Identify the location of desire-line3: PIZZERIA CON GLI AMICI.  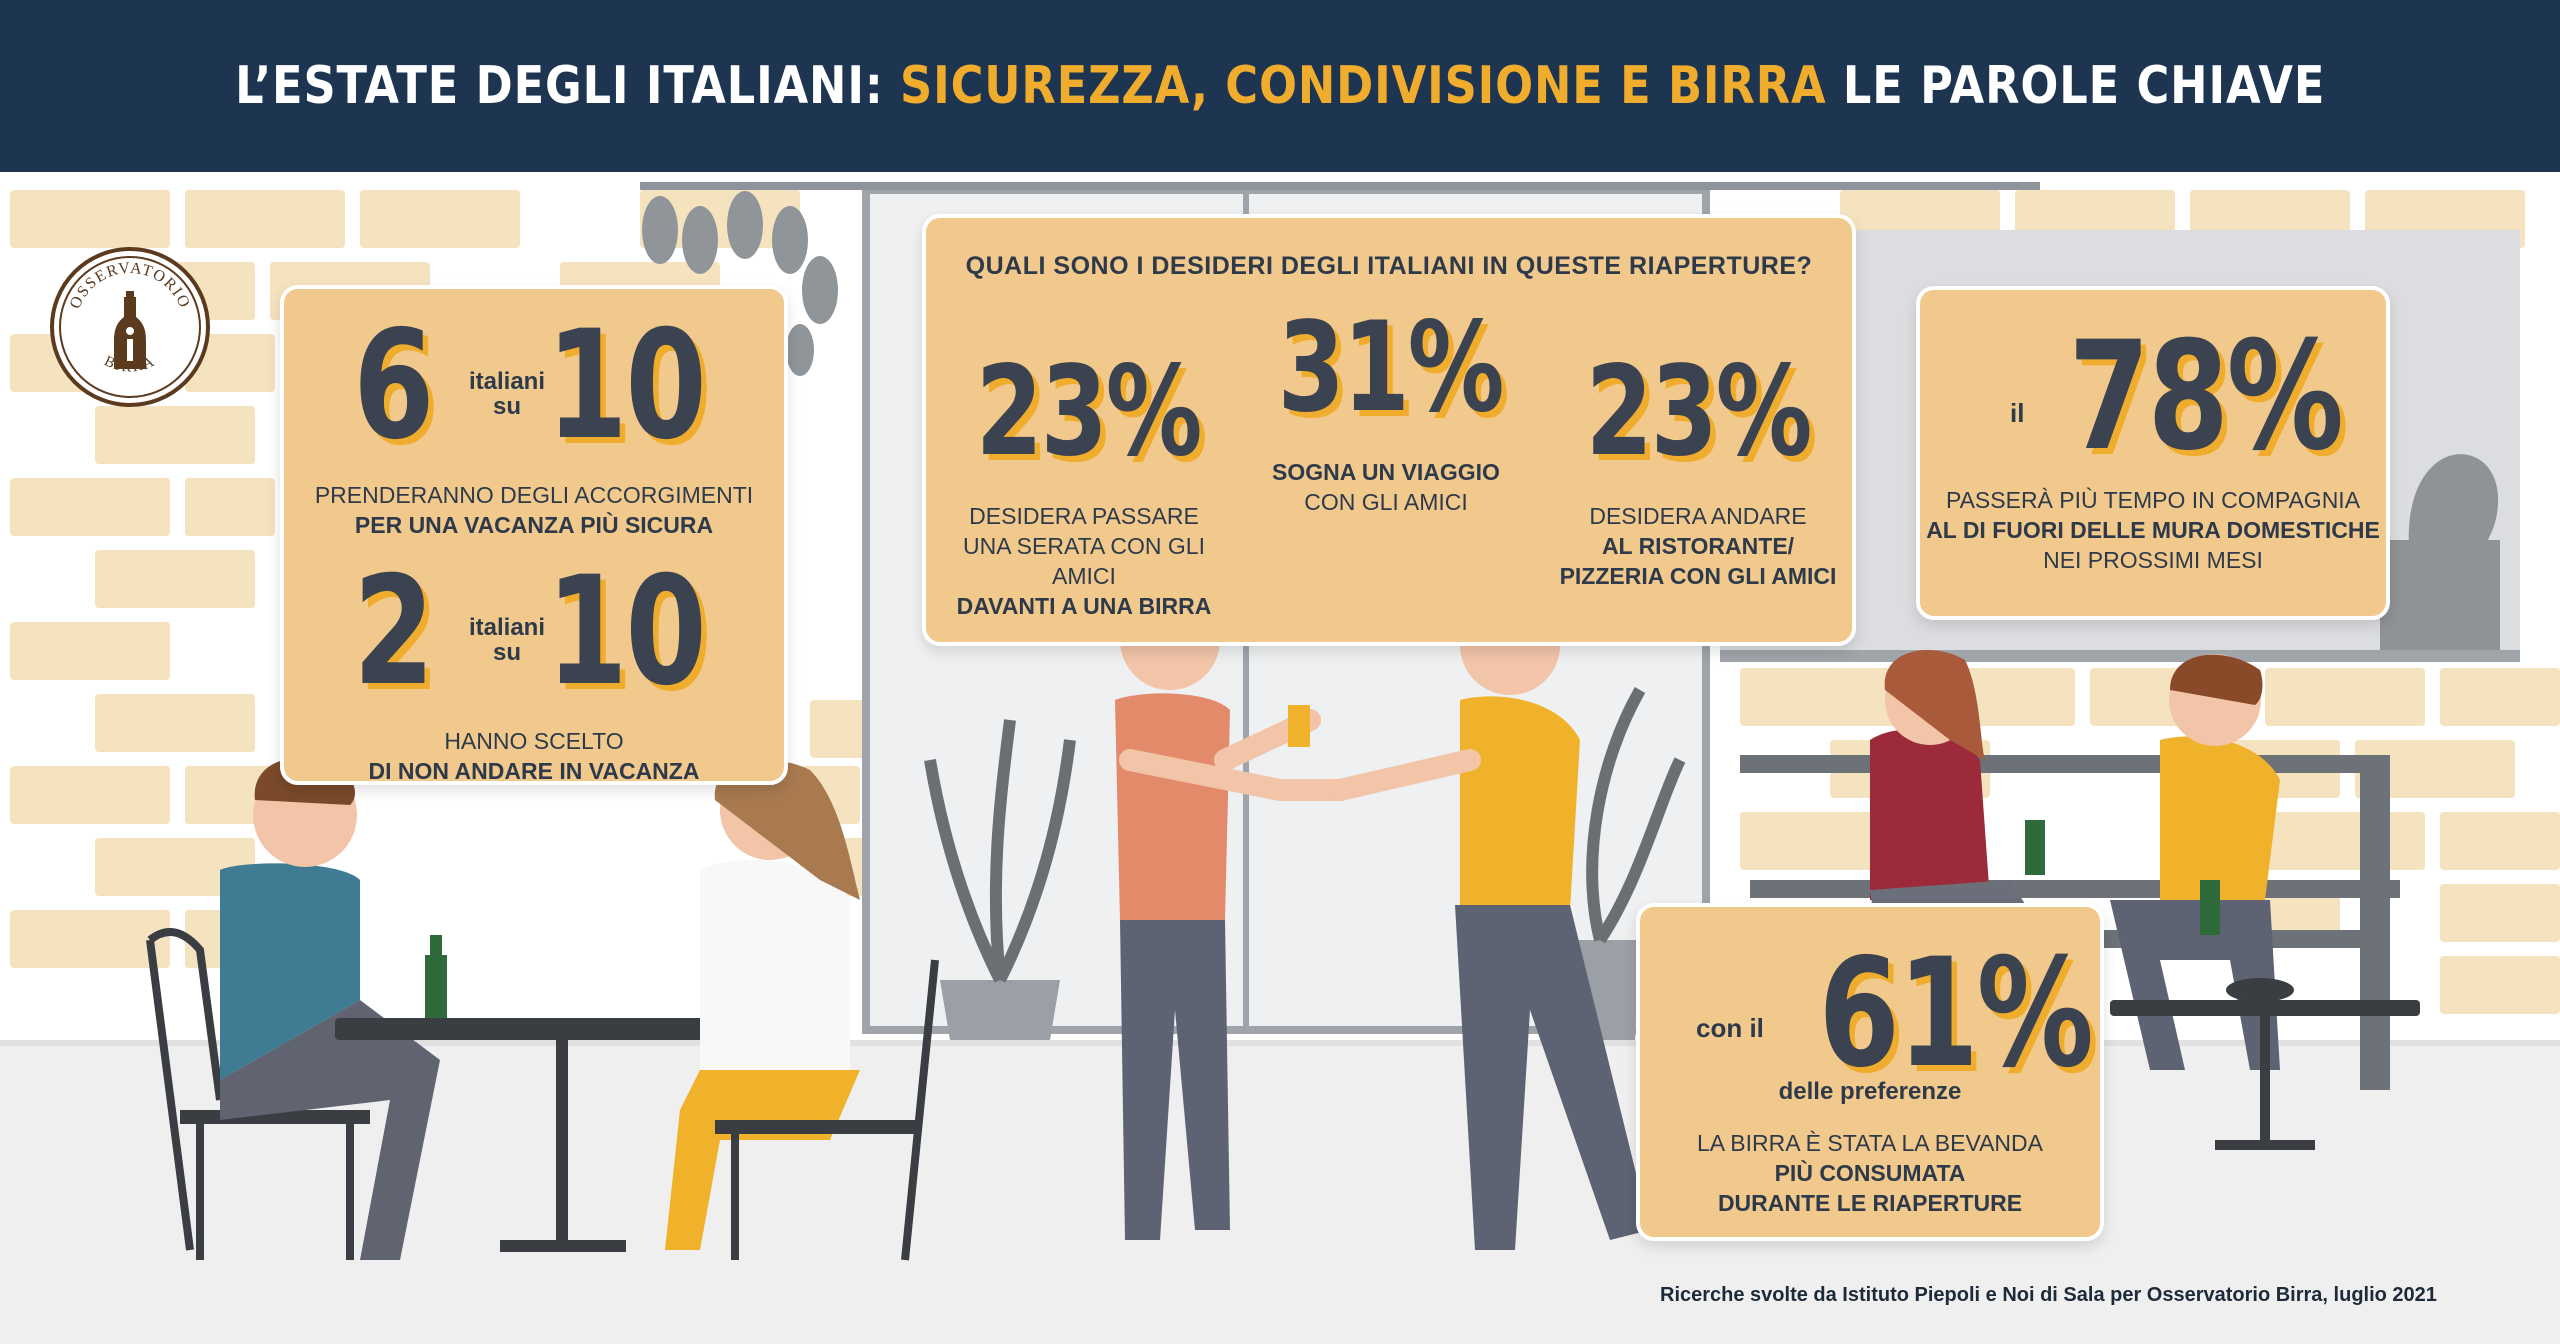
(1698, 575).